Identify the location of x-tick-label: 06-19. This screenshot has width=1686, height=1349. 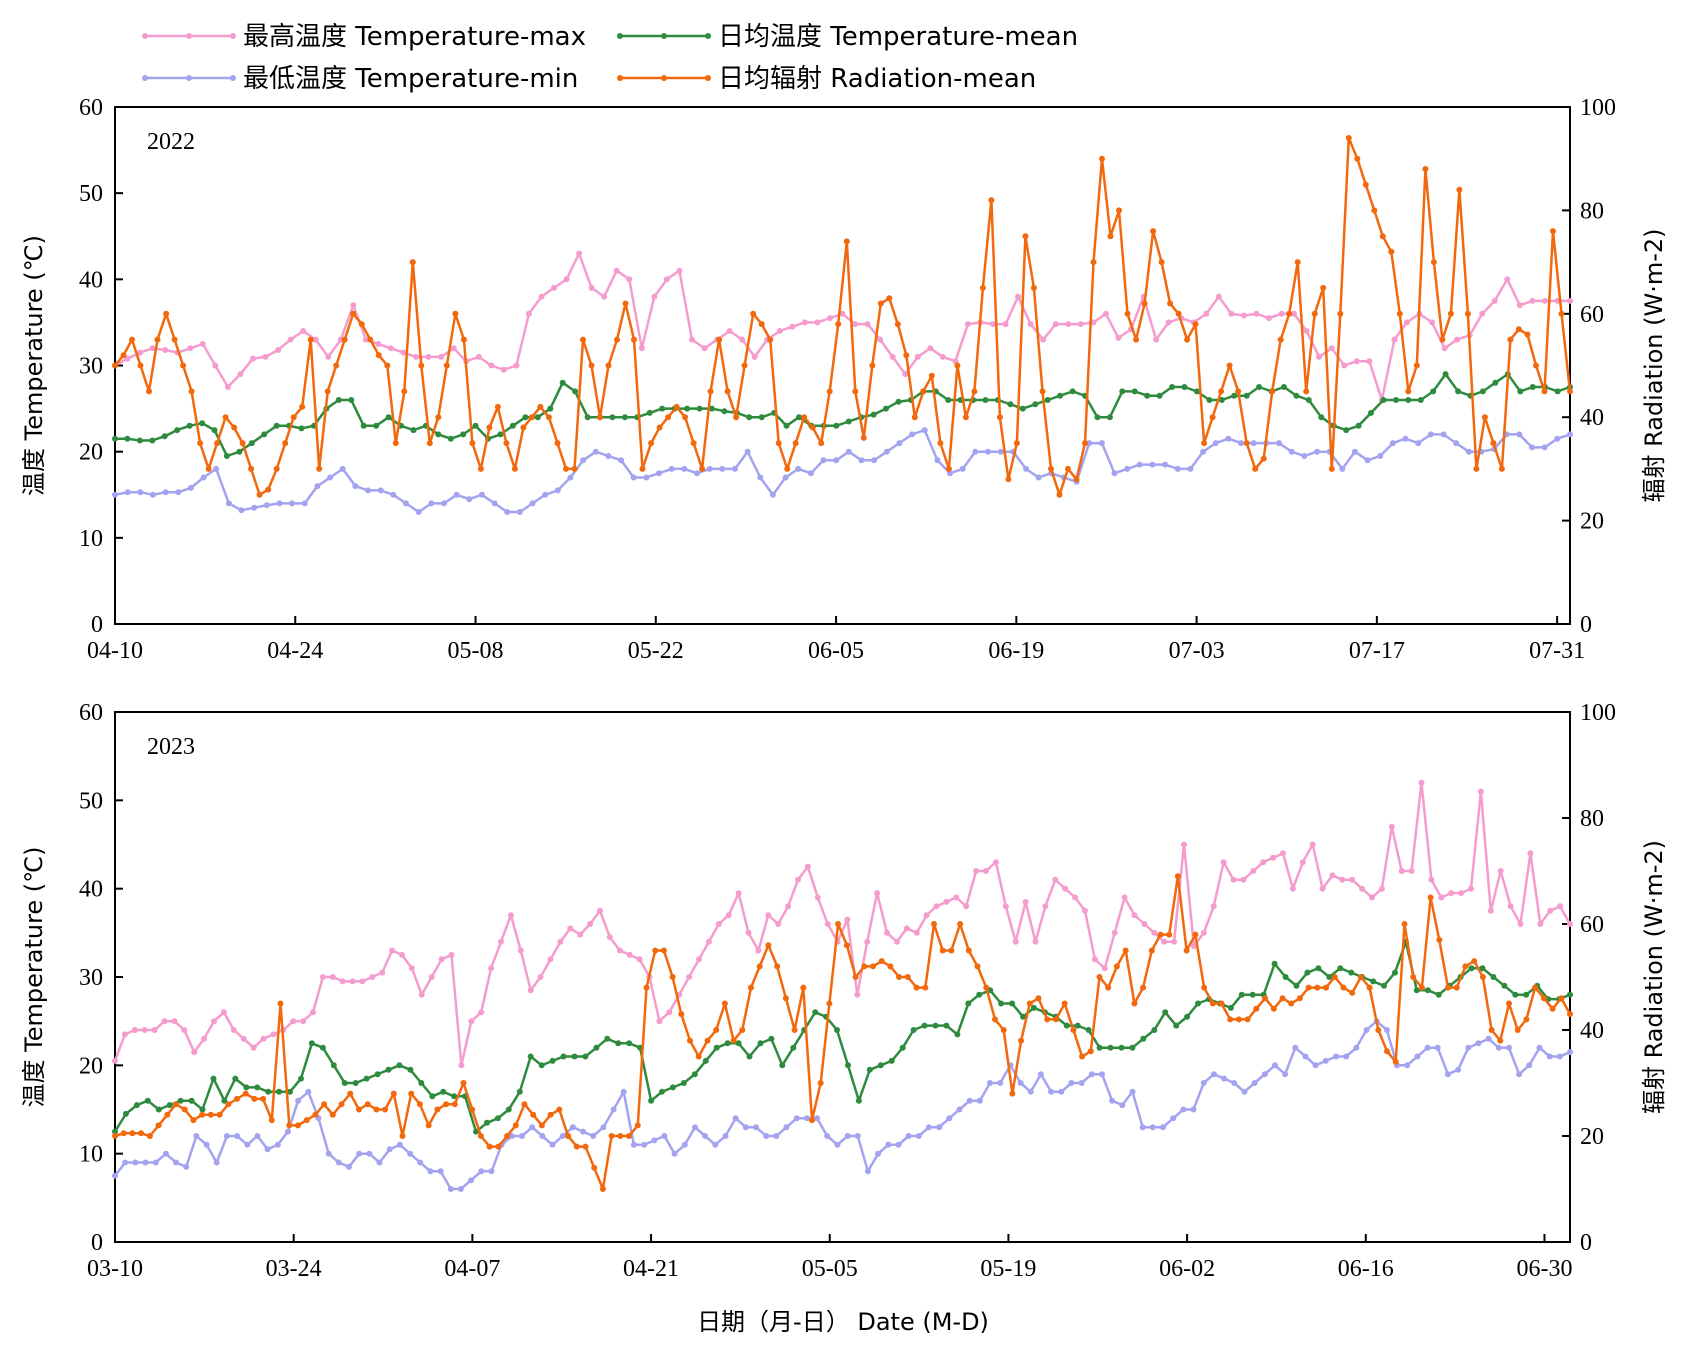
(1016, 651).